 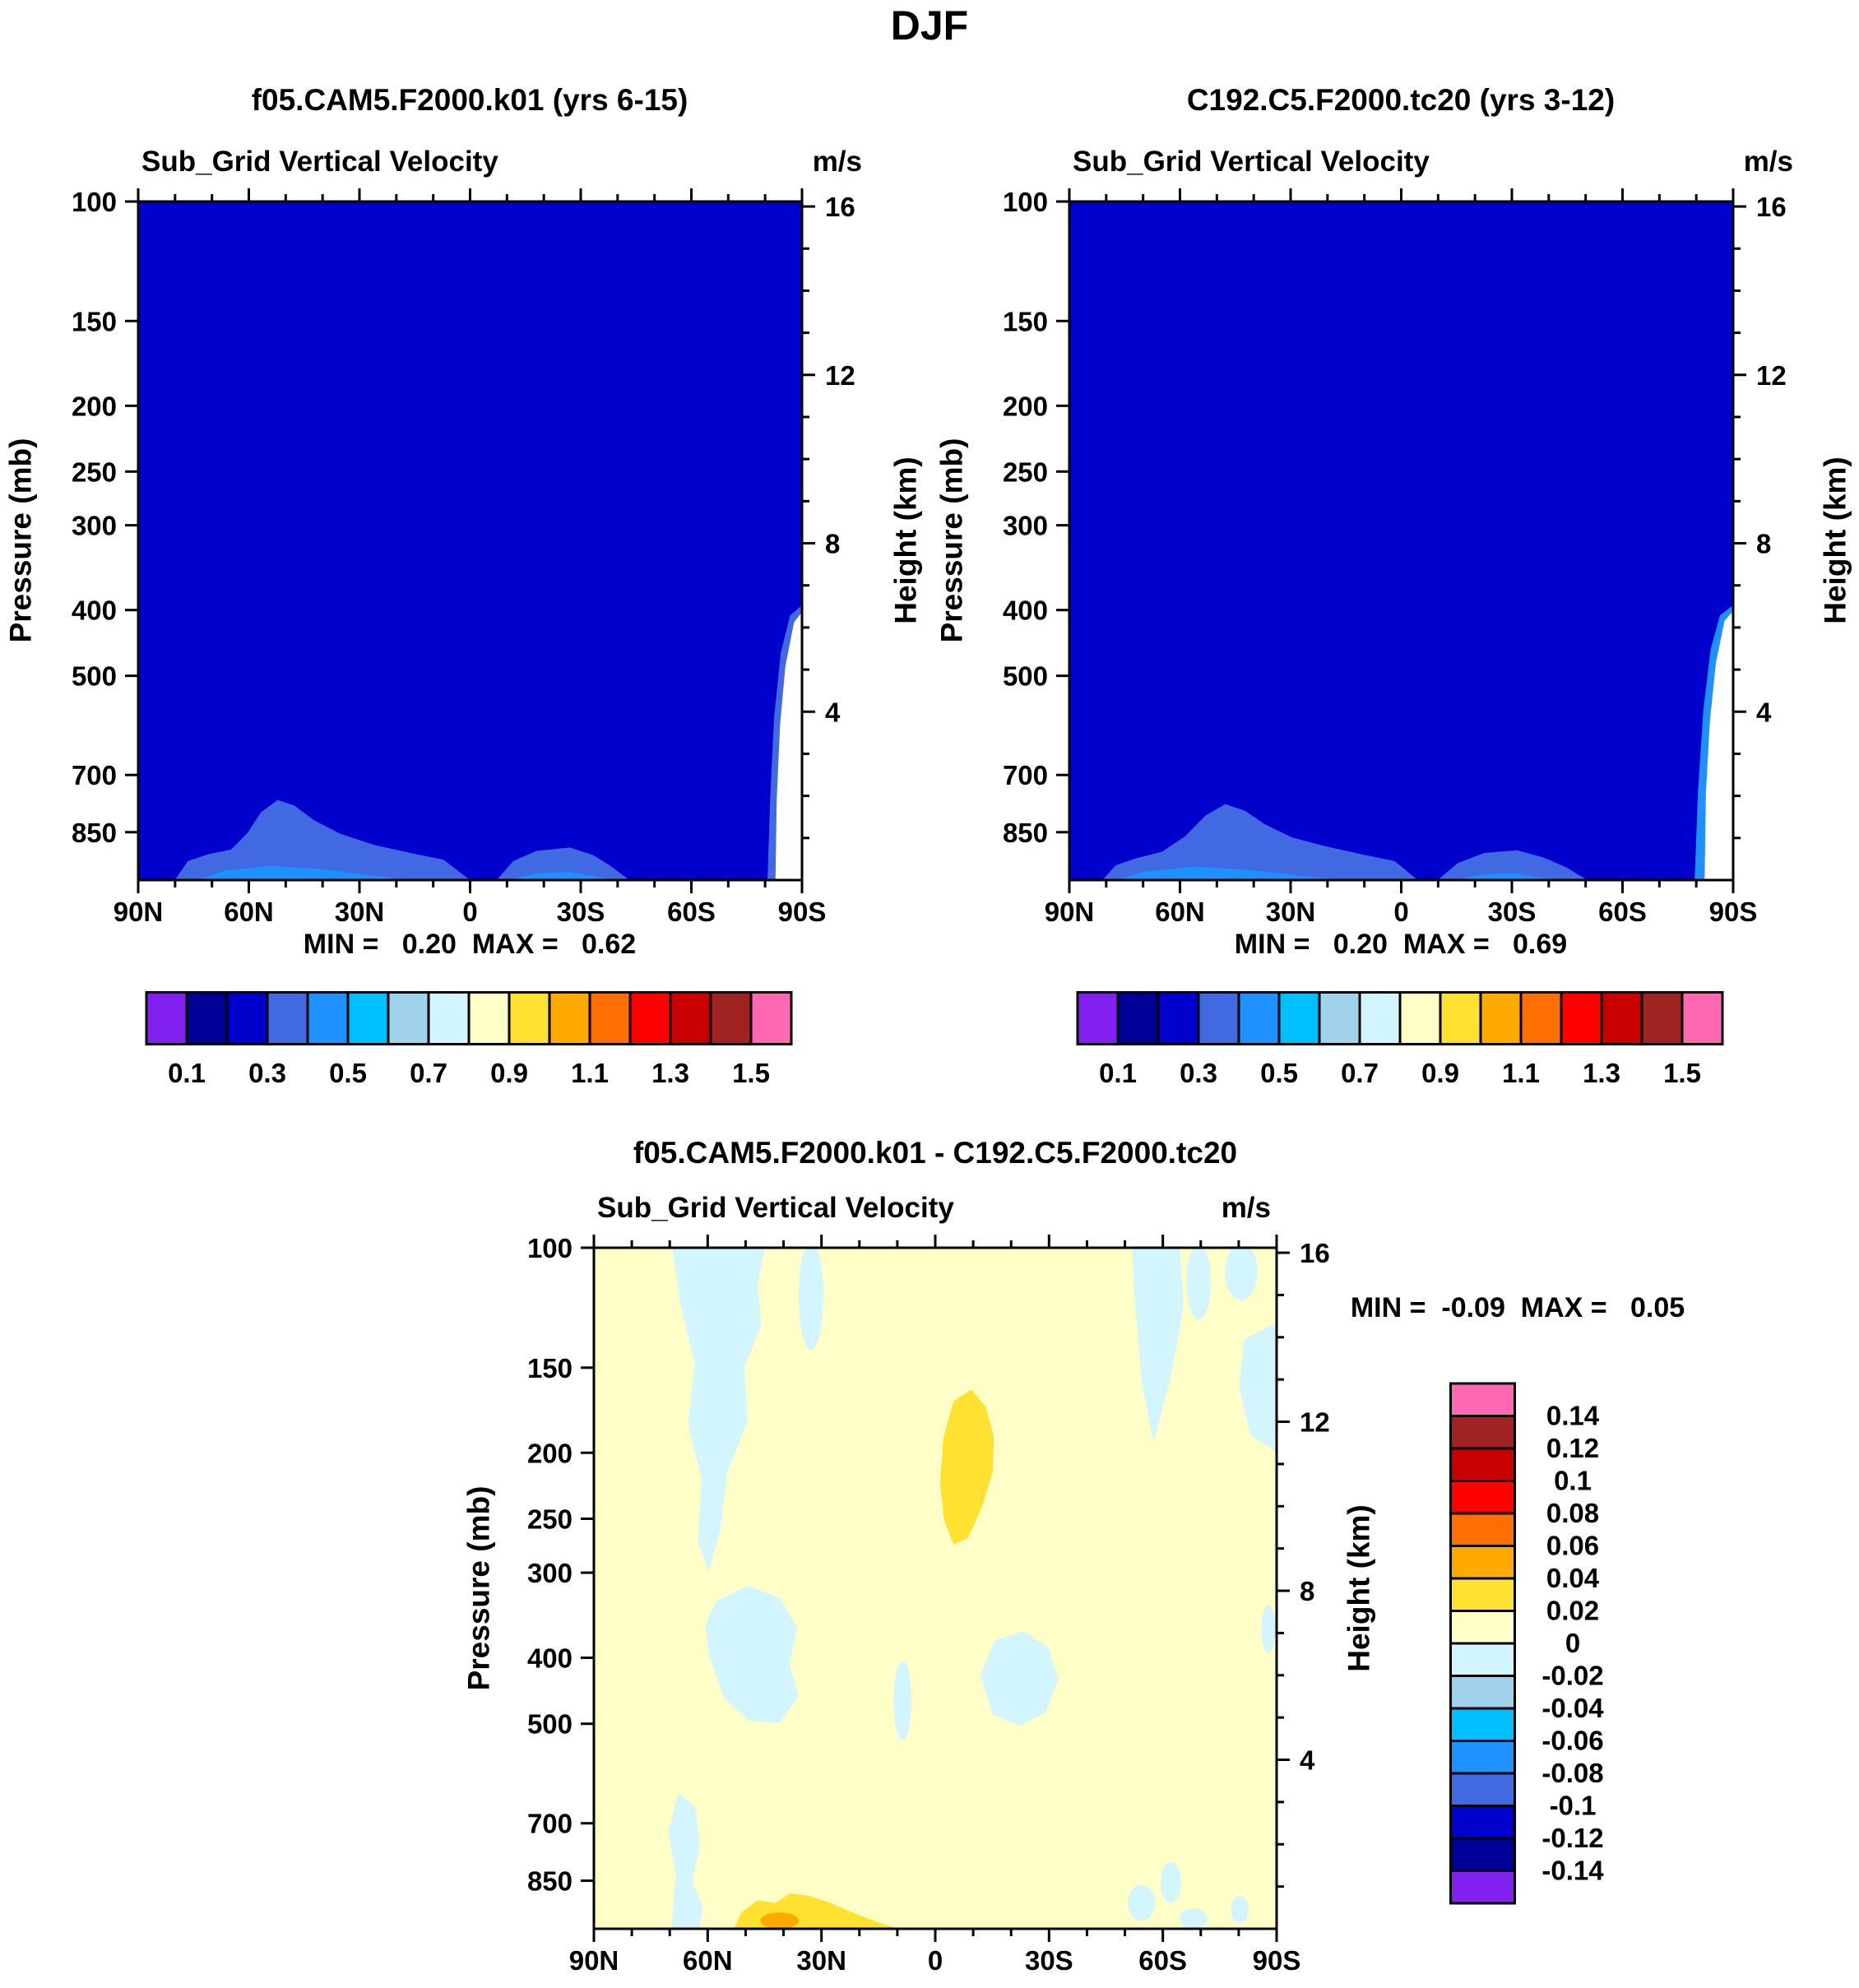 What do you see at coordinates (550, 1453) in the screenshot?
I see `pressure-tick-label: 200` at bounding box center [550, 1453].